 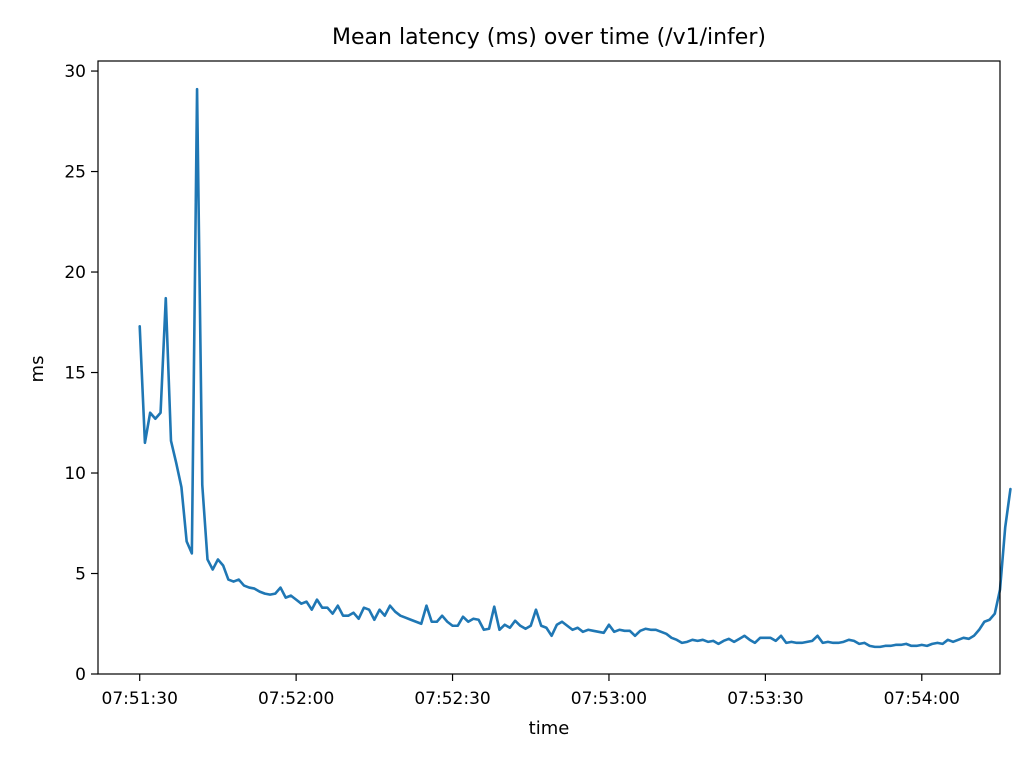 I want to click on y-tick-label: 10, so click(x=75, y=474).